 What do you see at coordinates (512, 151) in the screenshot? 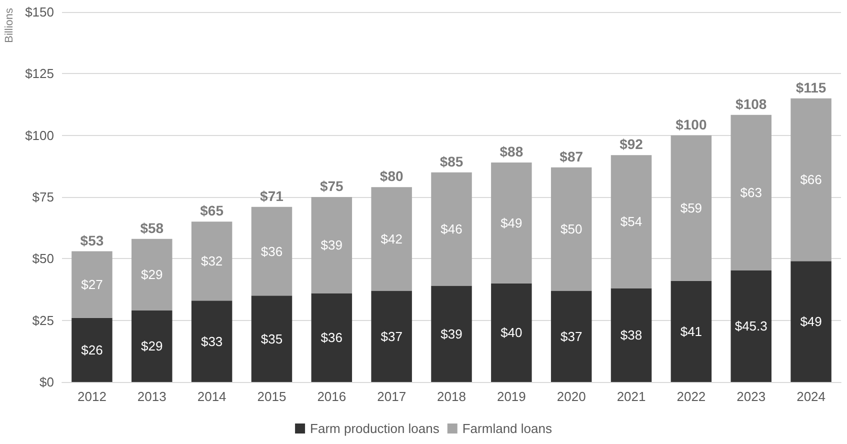
I see `total-label: $88` at bounding box center [512, 151].